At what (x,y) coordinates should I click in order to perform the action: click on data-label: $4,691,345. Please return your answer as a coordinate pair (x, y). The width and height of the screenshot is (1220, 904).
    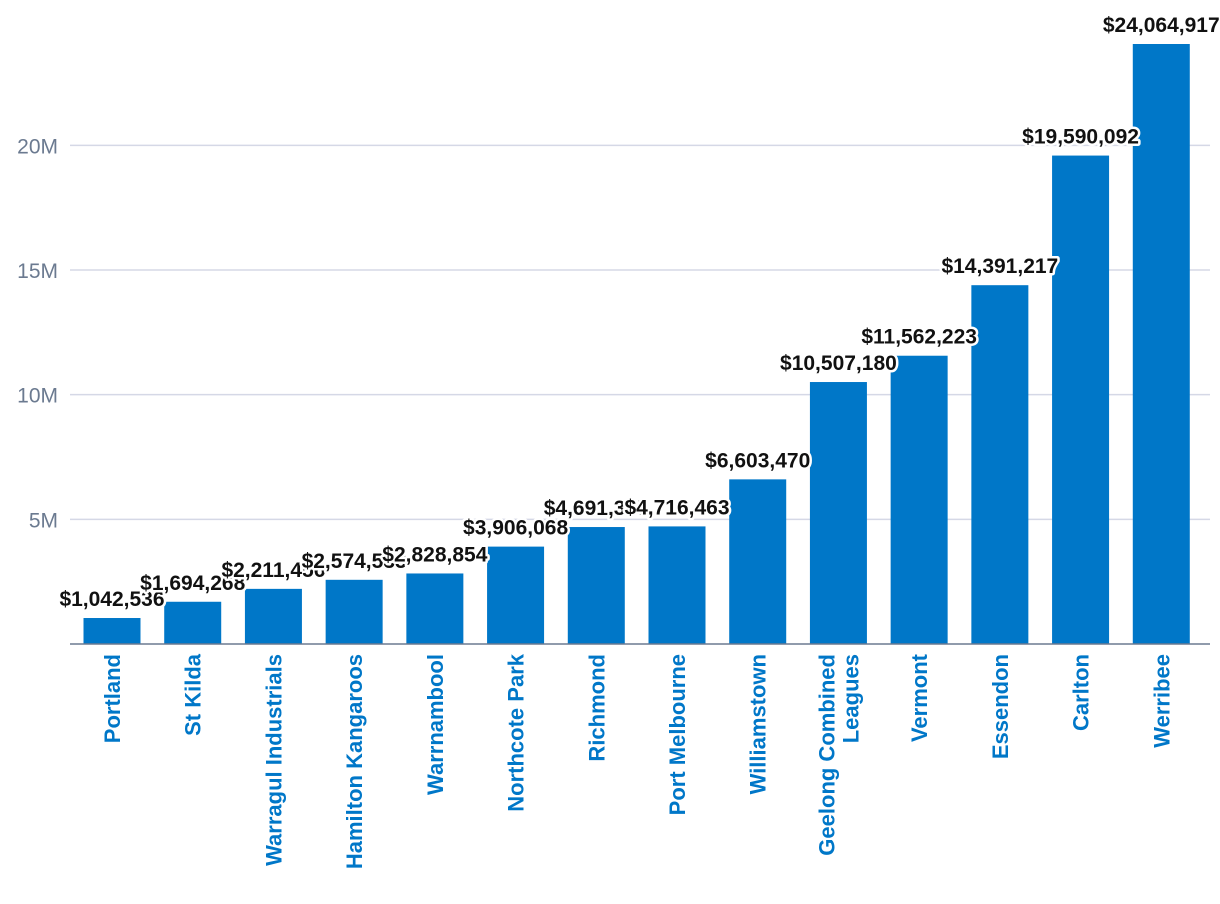
    Looking at the image, I should click on (596, 508).